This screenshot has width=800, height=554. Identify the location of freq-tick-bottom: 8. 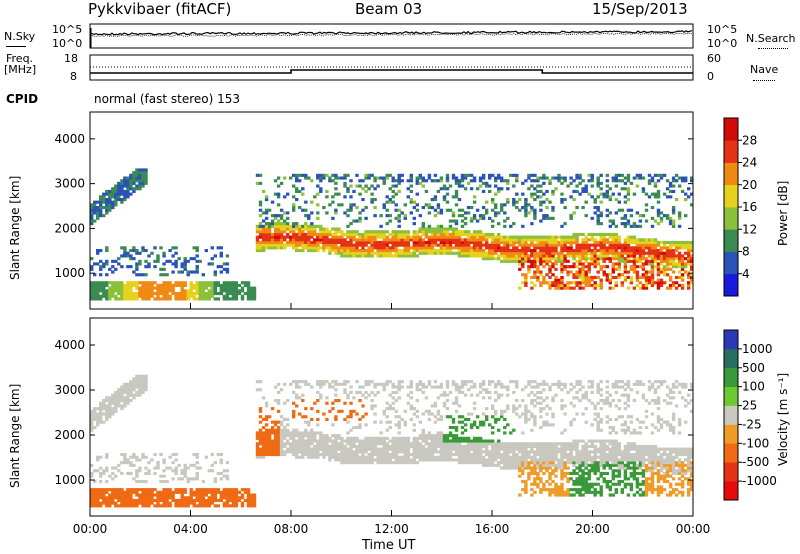
(73, 76).